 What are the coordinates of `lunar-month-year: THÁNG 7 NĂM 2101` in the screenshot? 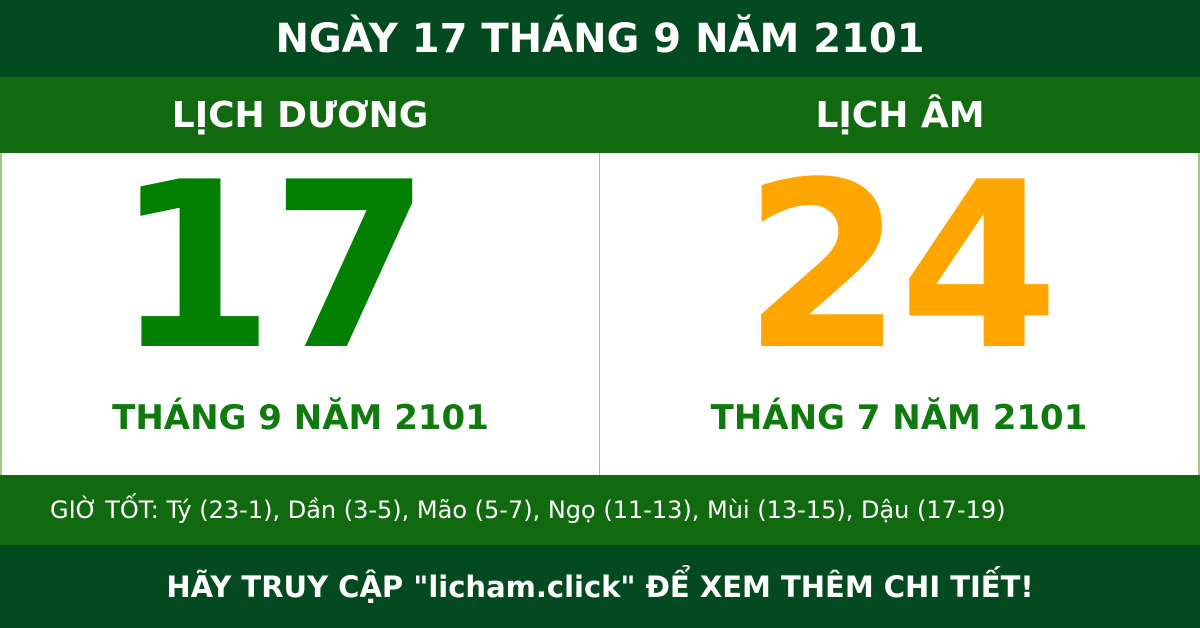 It's located at (899, 418).